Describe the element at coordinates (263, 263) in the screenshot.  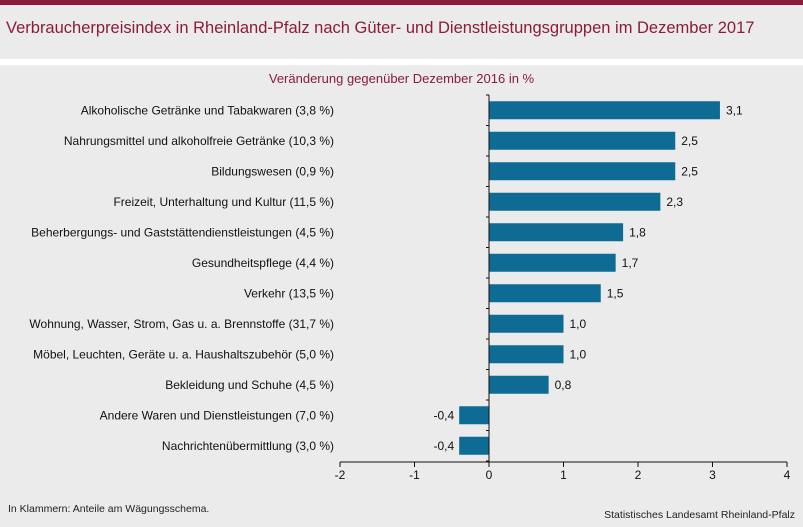
I see `category-label: Gesundheitspflege (4,4 %)` at that location.